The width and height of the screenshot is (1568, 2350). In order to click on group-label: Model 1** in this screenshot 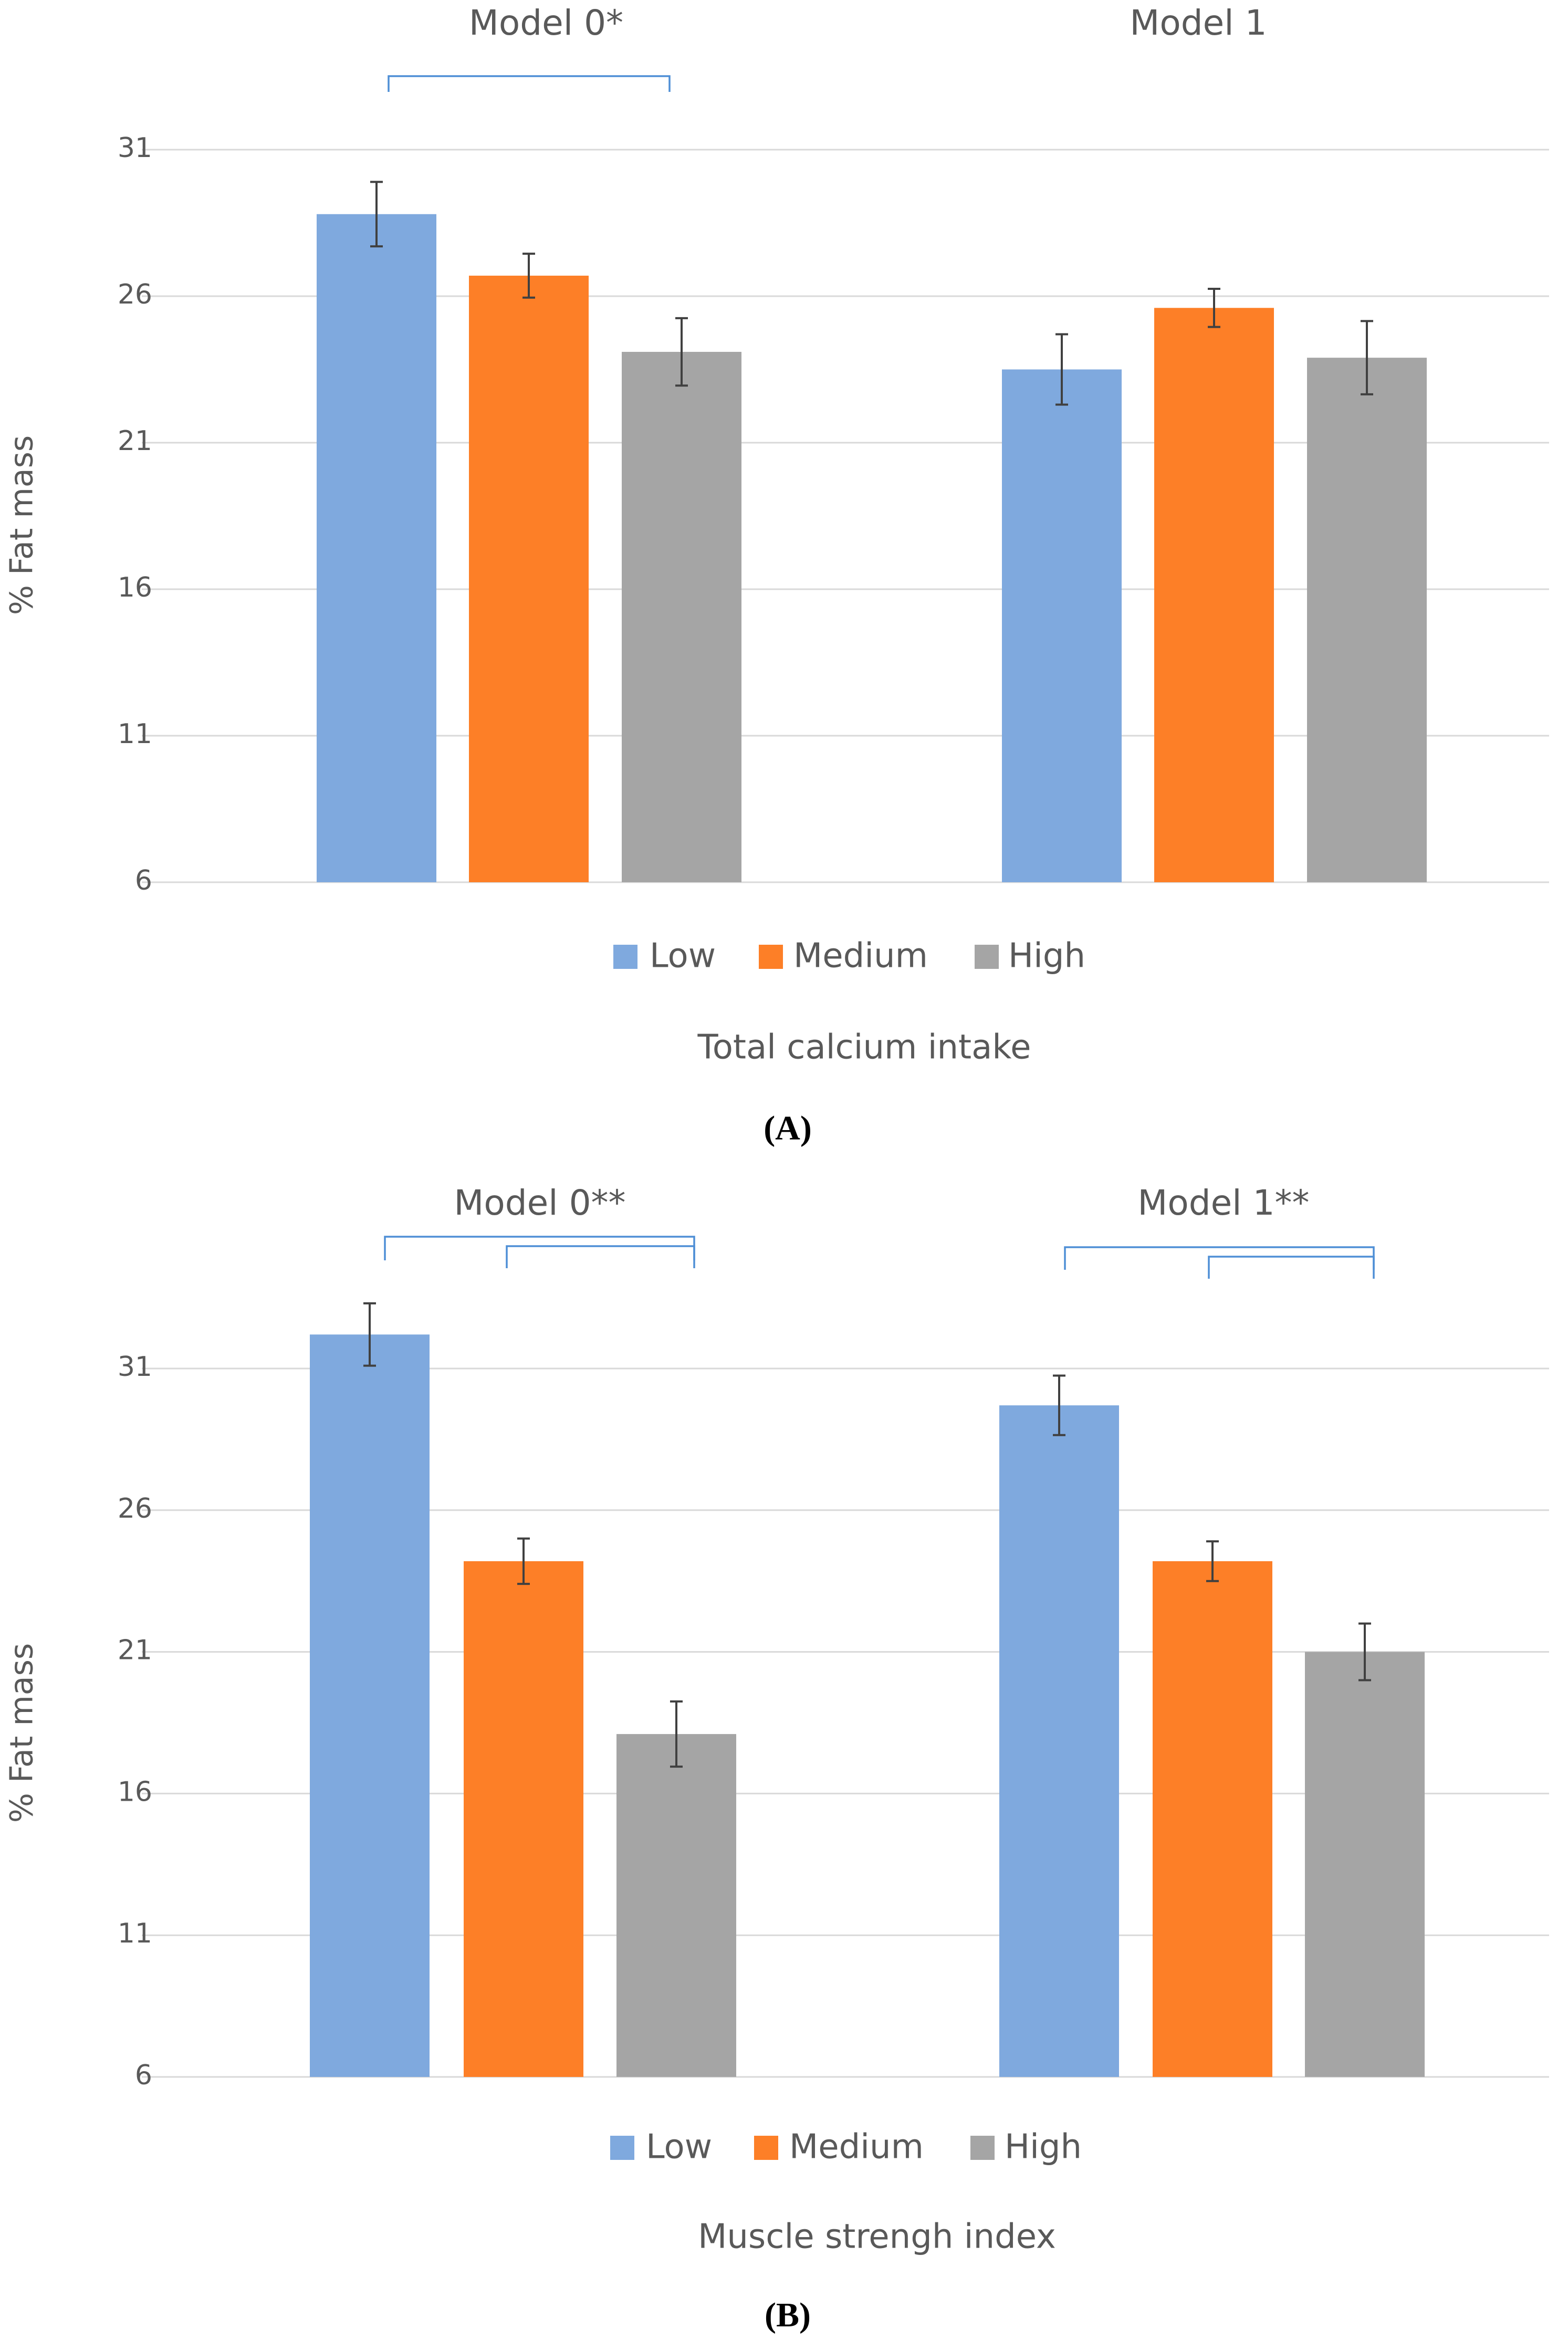, I will do `click(1223, 1203)`.